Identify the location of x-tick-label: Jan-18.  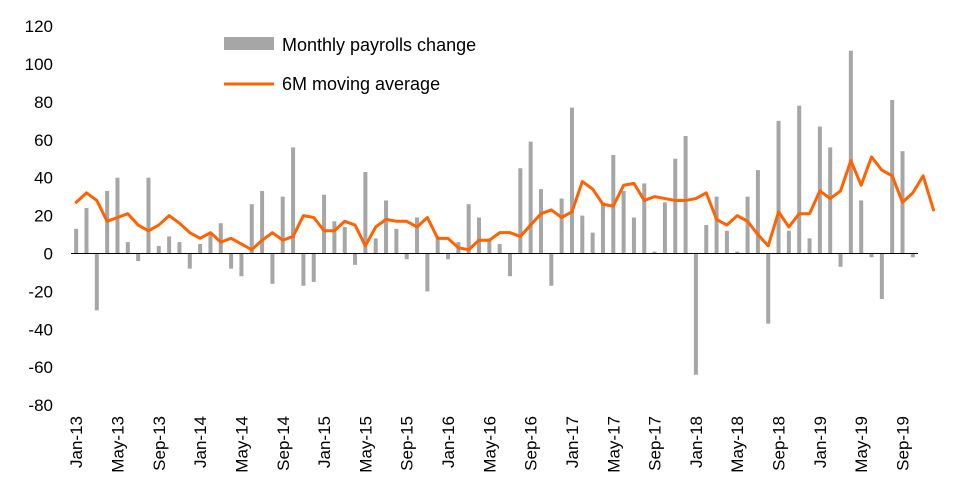
(696, 442).